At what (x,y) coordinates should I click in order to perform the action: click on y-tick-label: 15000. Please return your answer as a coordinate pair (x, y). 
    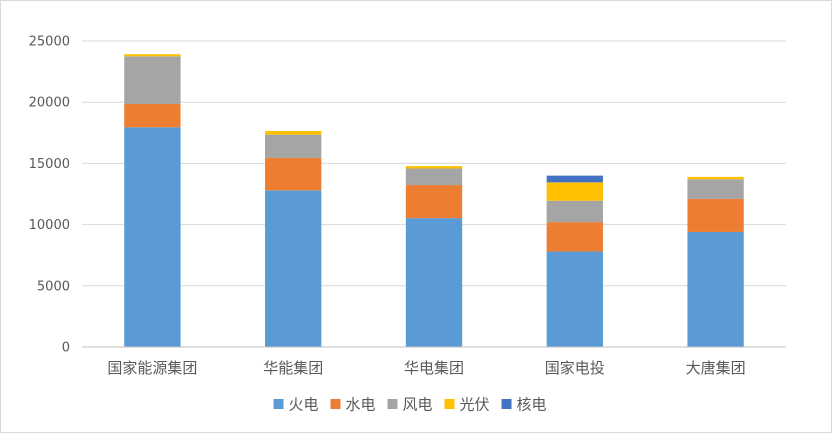
    Looking at the image, I should click on (49, 164).